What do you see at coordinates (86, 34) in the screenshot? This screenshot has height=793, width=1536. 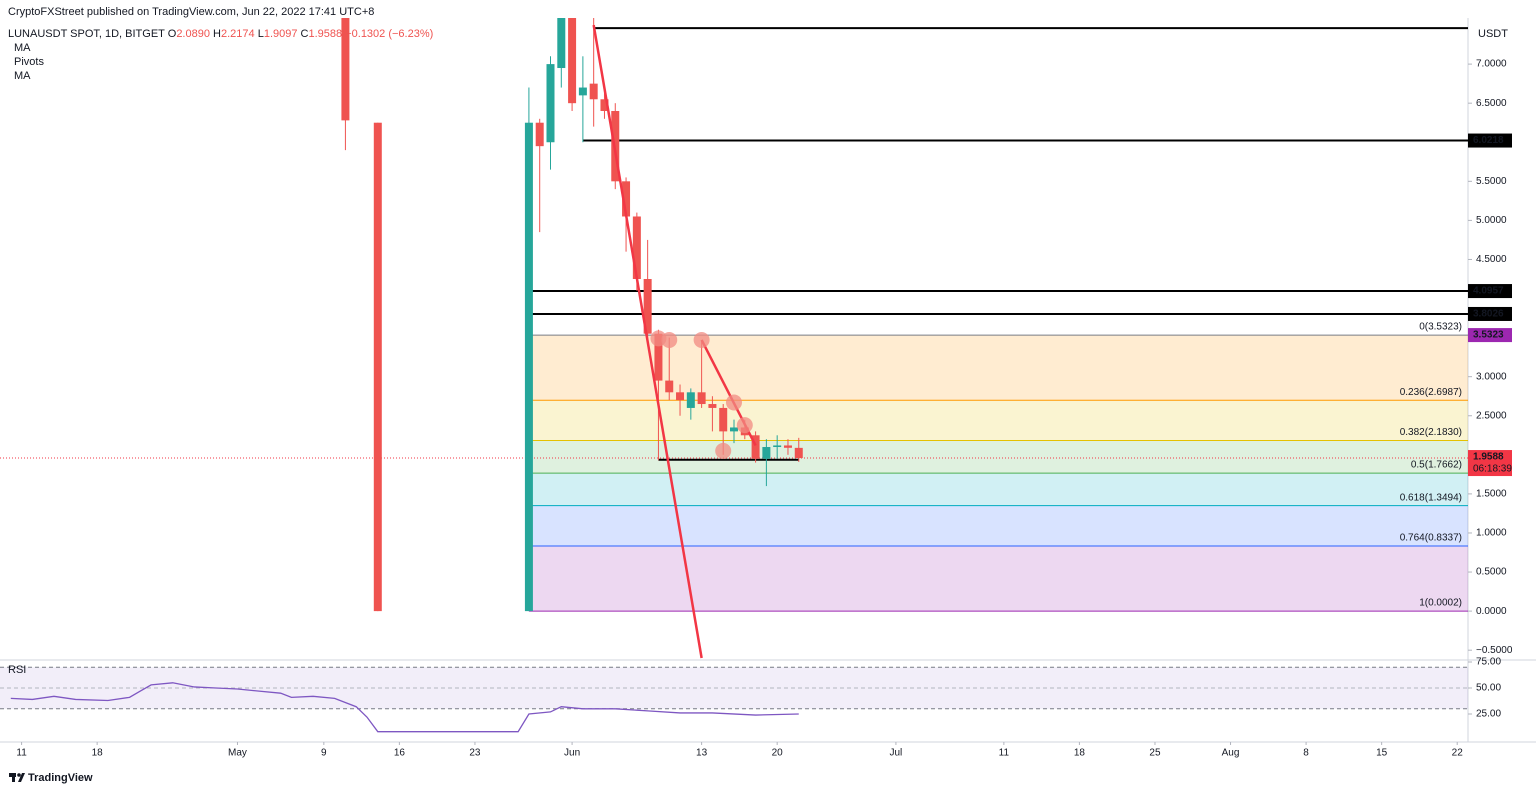 I see `symbol: LUNAUSDT SPOT, 1D, BITGET` at bounding box center [86, 34].